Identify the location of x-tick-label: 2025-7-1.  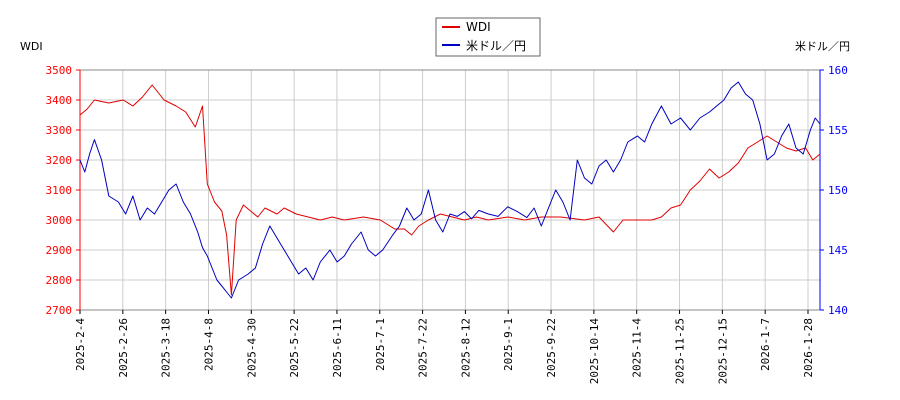
(380, 344).